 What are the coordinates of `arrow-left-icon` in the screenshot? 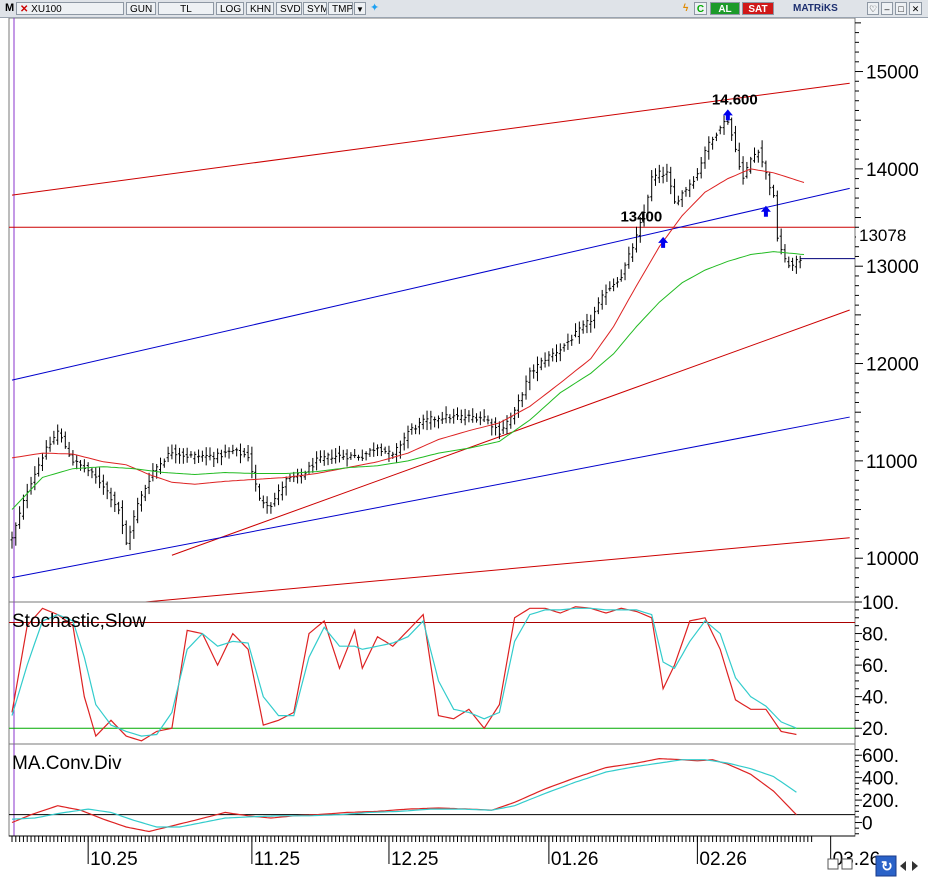 It's located at (903, 866).